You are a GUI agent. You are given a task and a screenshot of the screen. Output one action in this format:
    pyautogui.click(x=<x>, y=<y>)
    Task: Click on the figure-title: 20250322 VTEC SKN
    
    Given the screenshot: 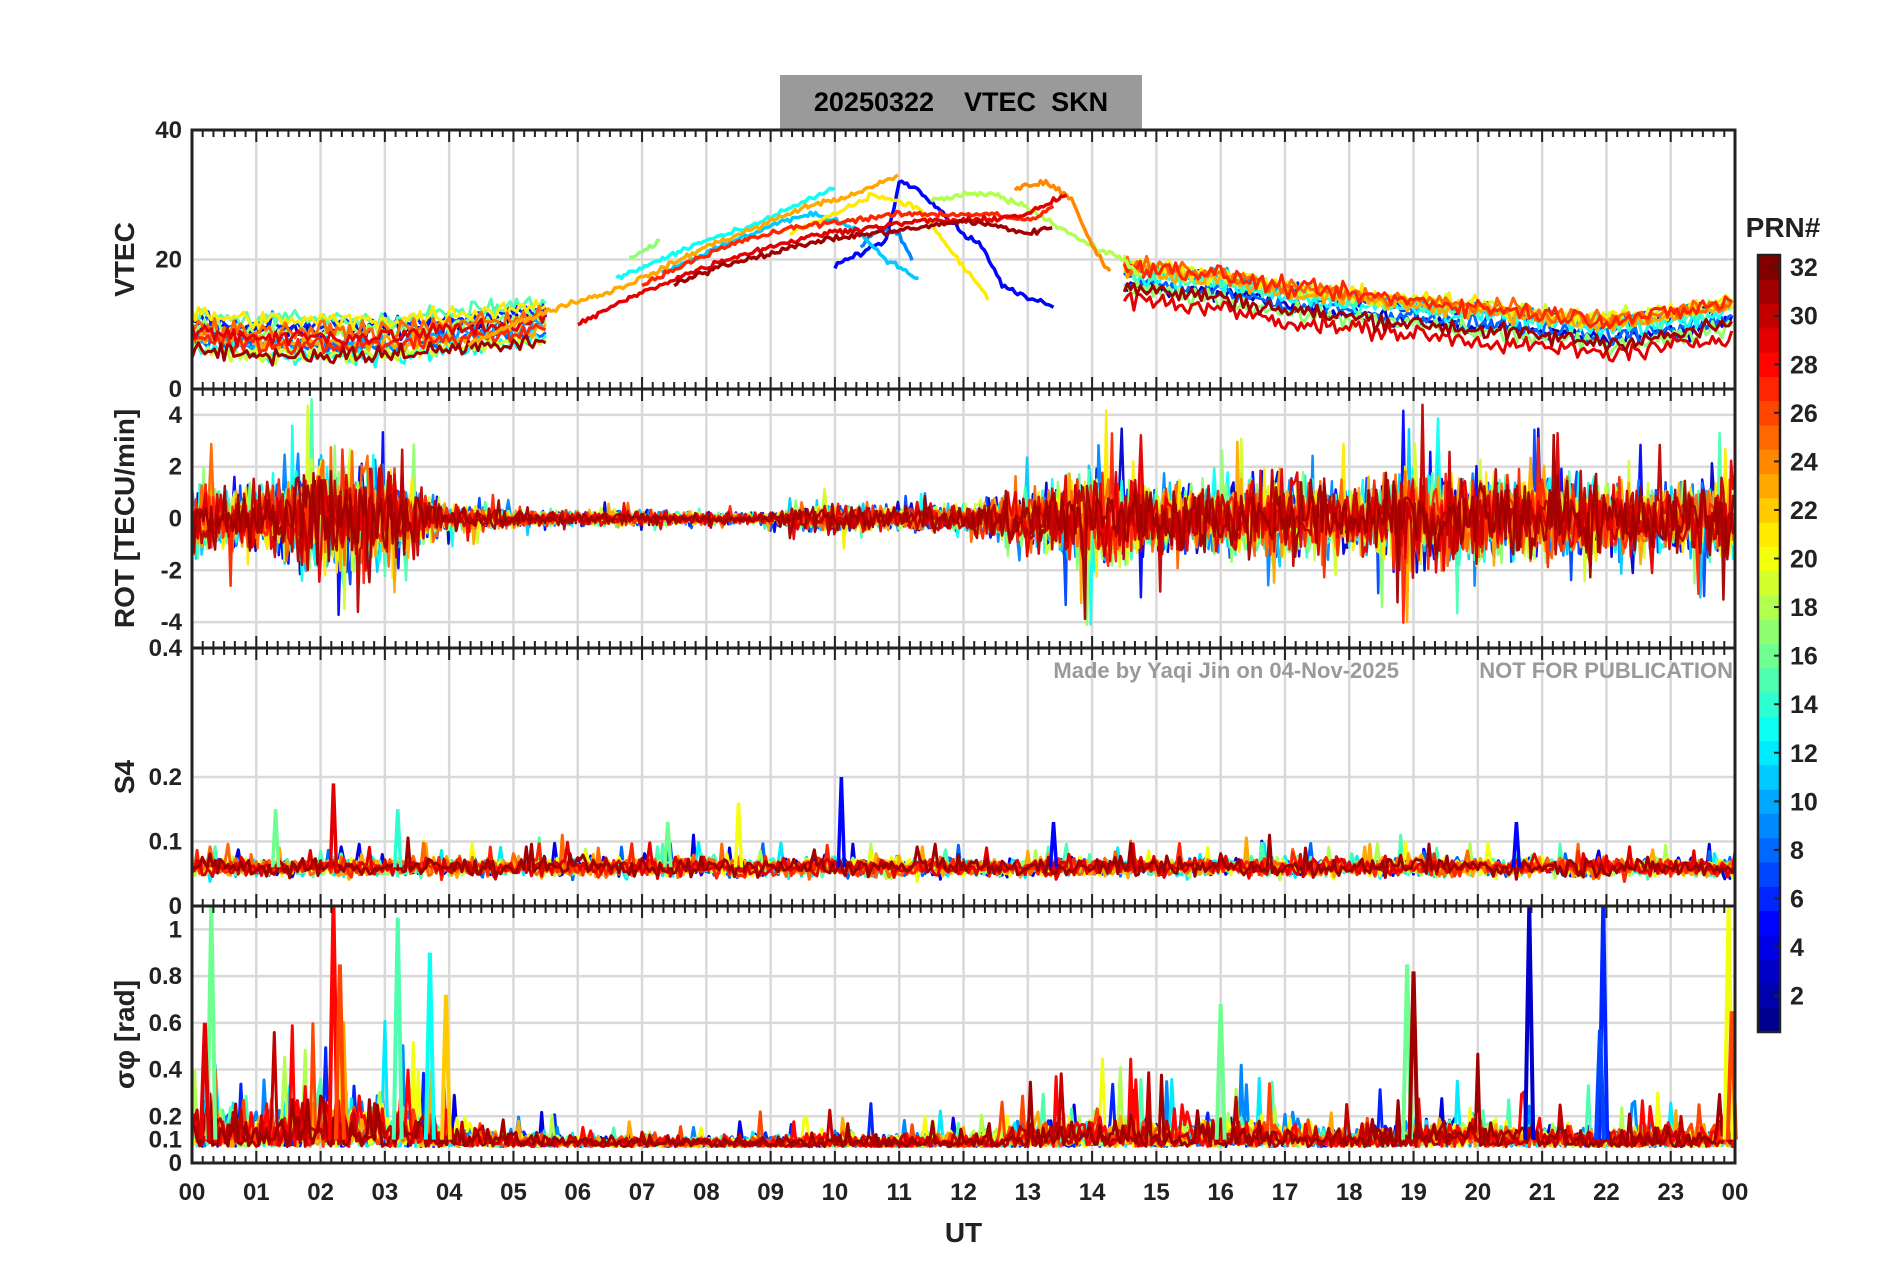 What is the action you would take?
    pyautogui.click(x=961, y=102)
    